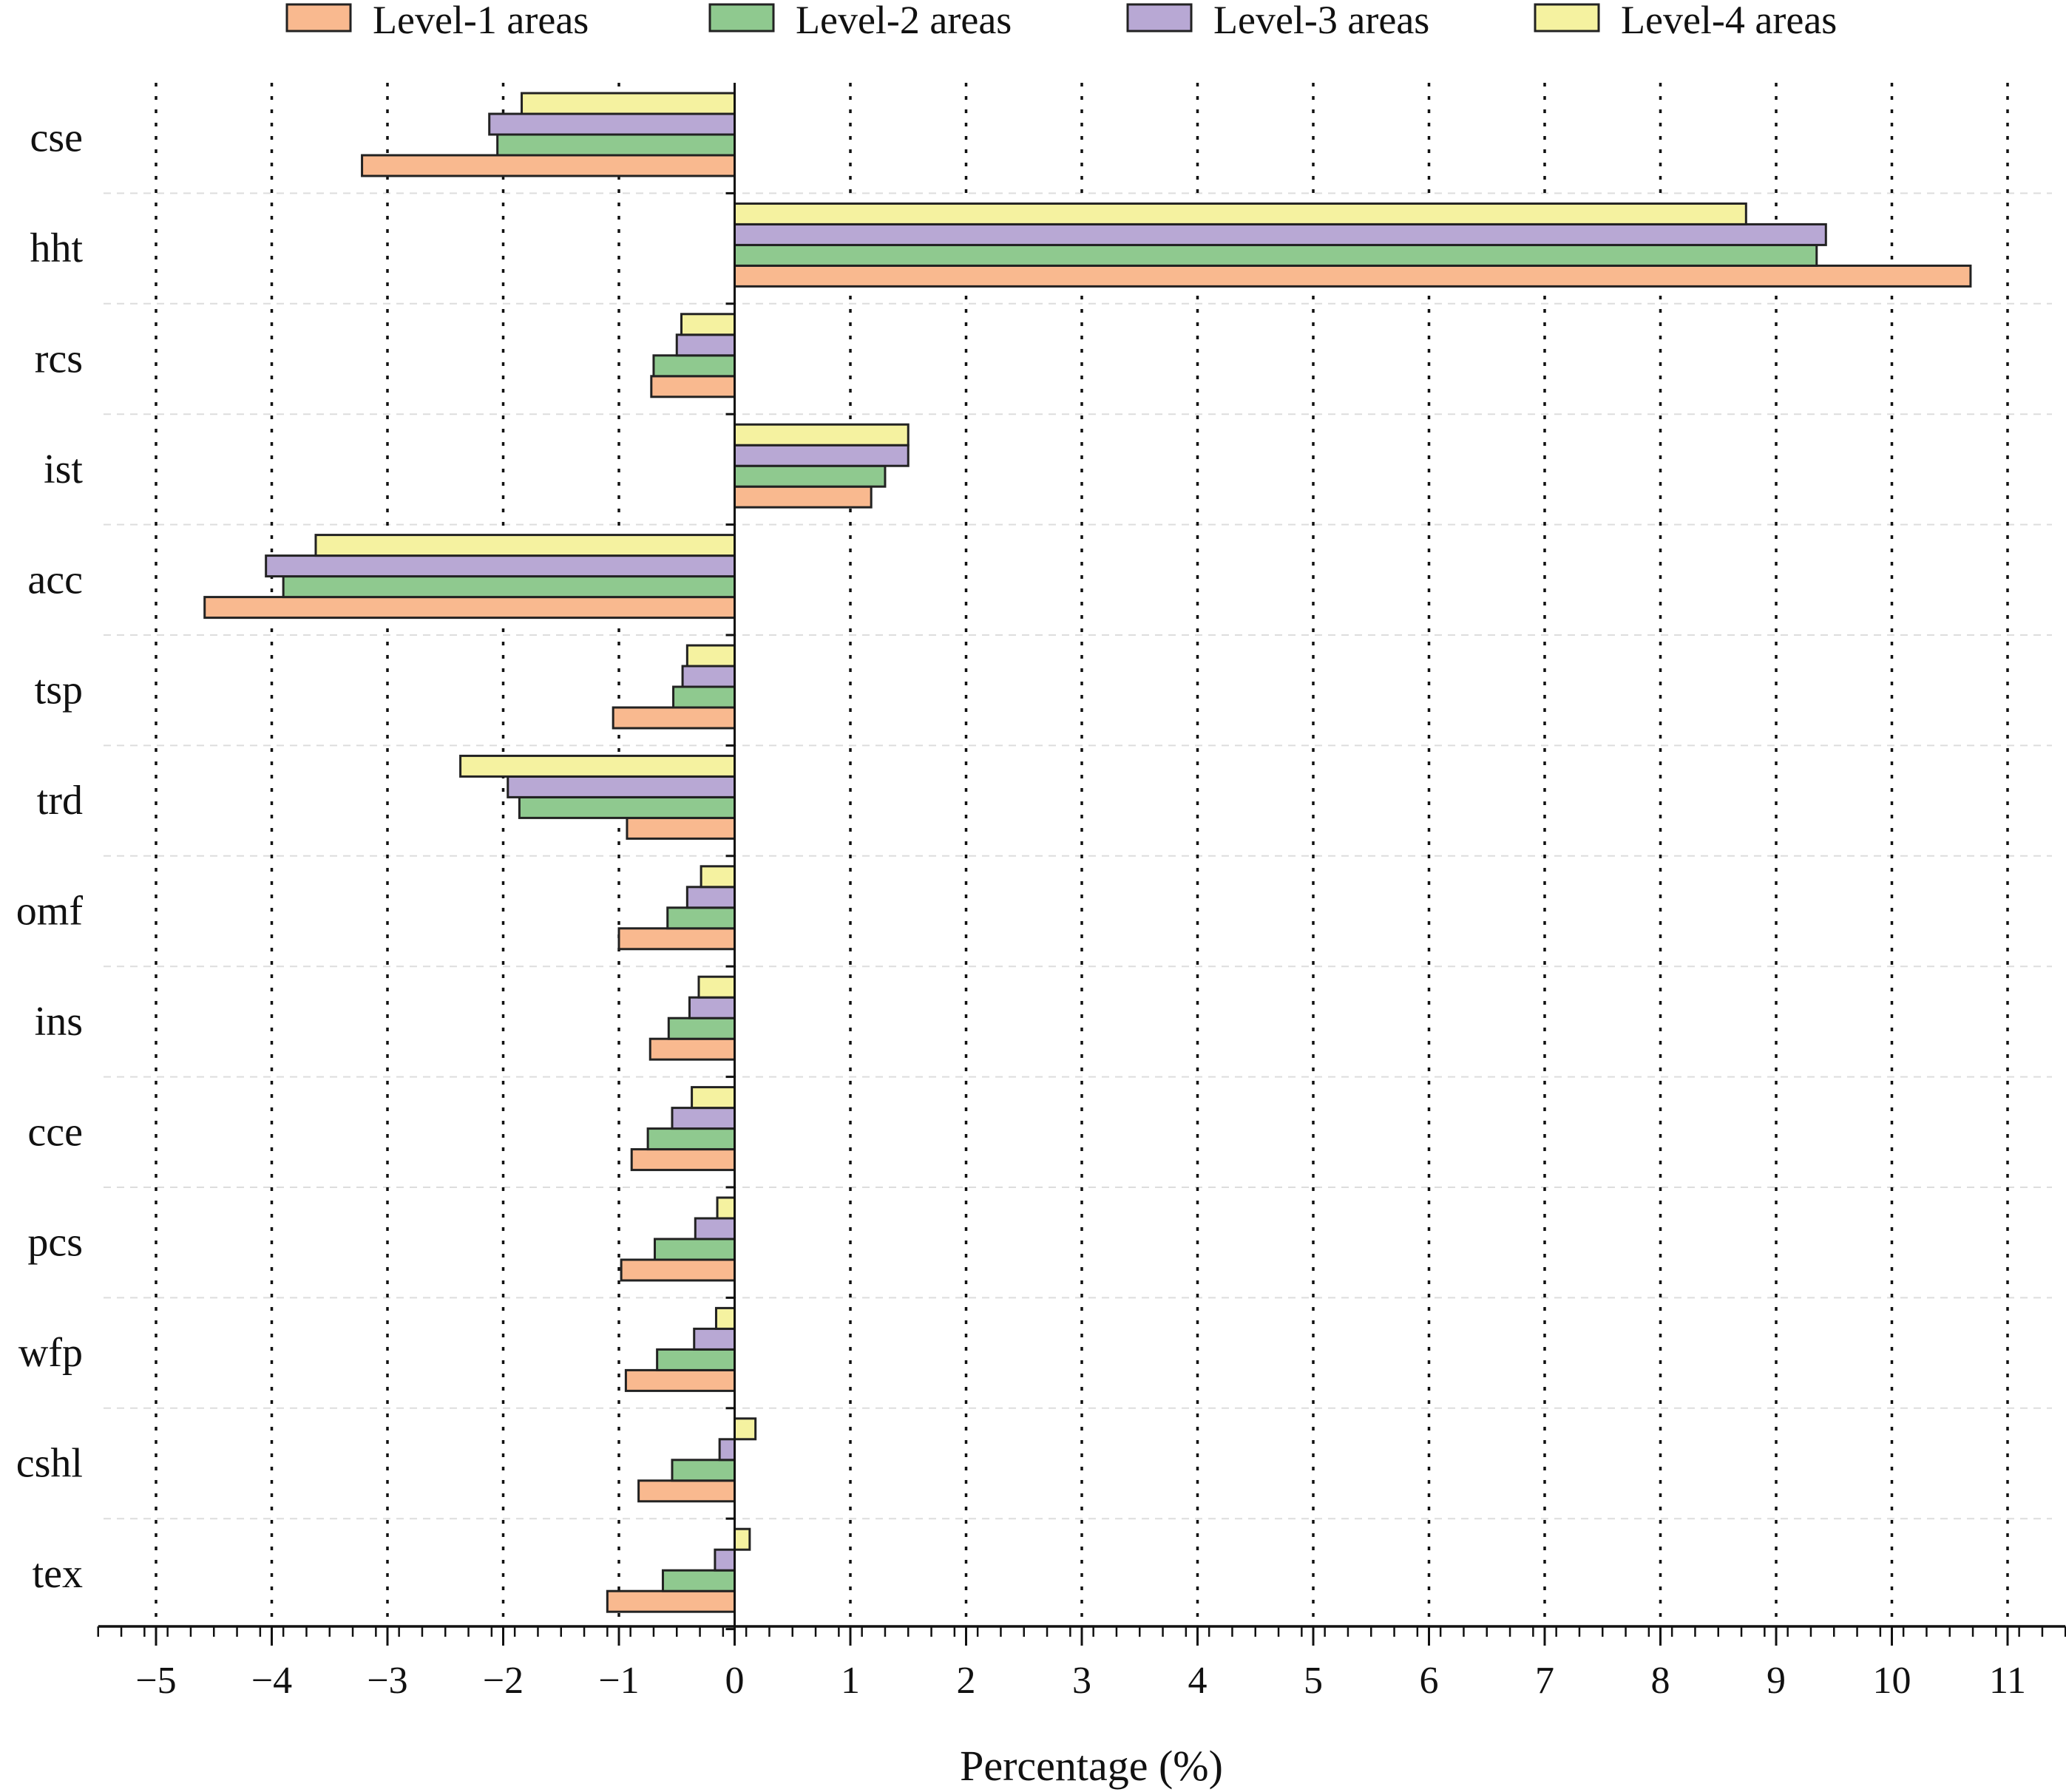 This screenshot has height=1792, width=2066. Describe the element at coordinates (56, 138) in the screenshot. I see `category-label: cse` at that location.